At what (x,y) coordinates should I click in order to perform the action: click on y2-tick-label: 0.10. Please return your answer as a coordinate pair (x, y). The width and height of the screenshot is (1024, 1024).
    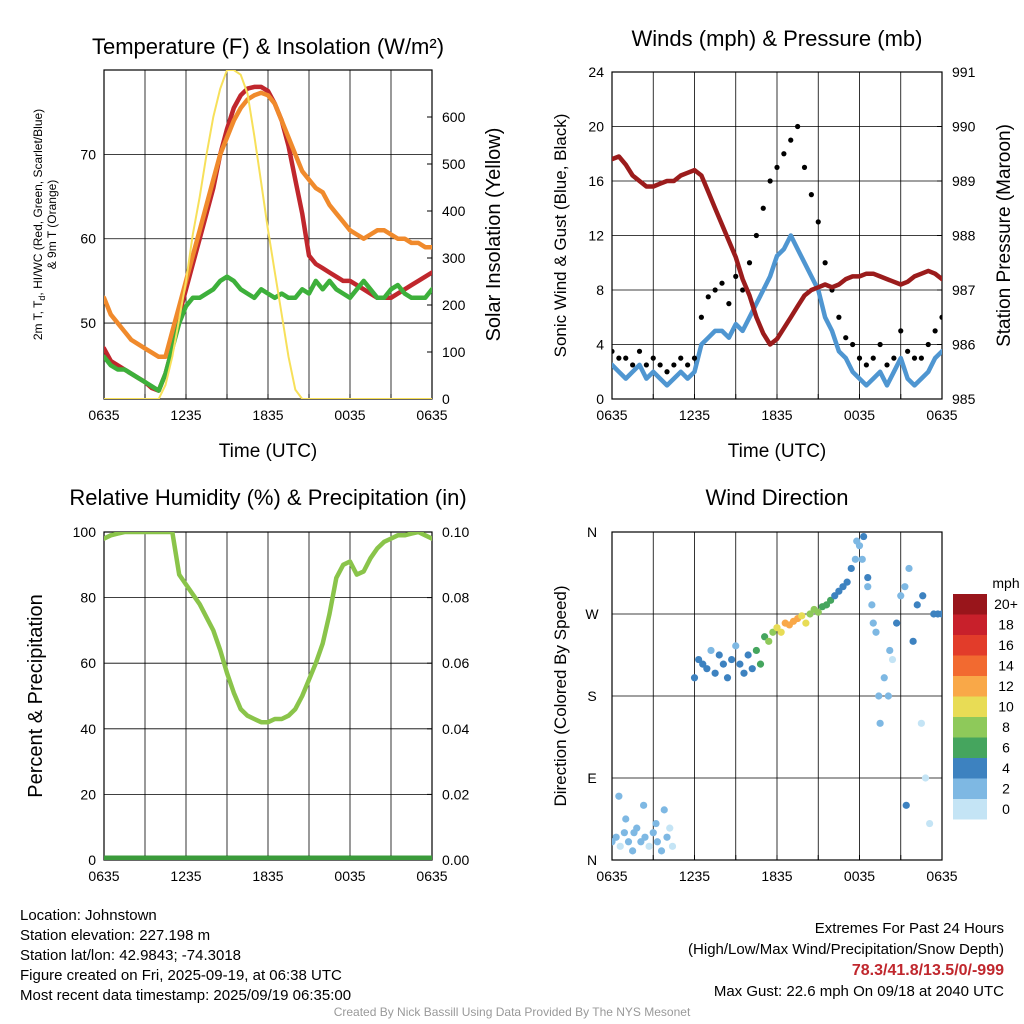
    Looking at the image, I should click on (455, 532).